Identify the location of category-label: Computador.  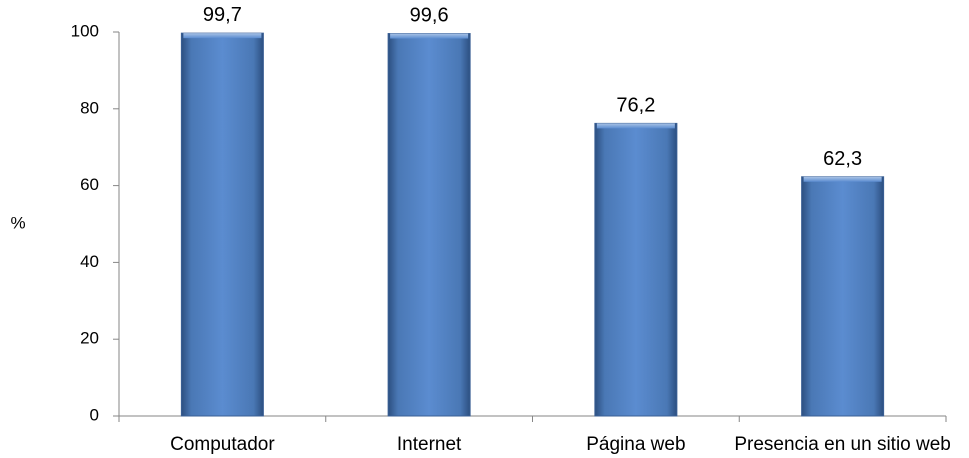
(222, 444).